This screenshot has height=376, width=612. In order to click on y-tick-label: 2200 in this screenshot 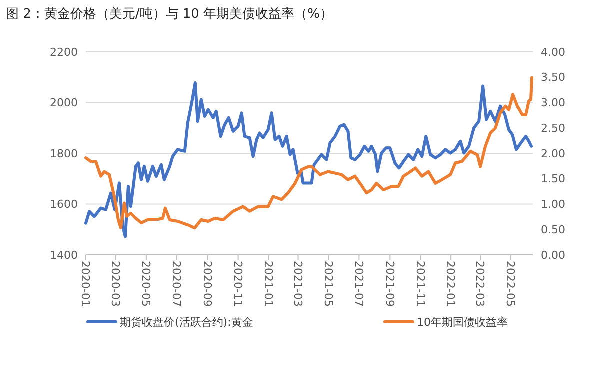, I will do `click(64, 52)`.